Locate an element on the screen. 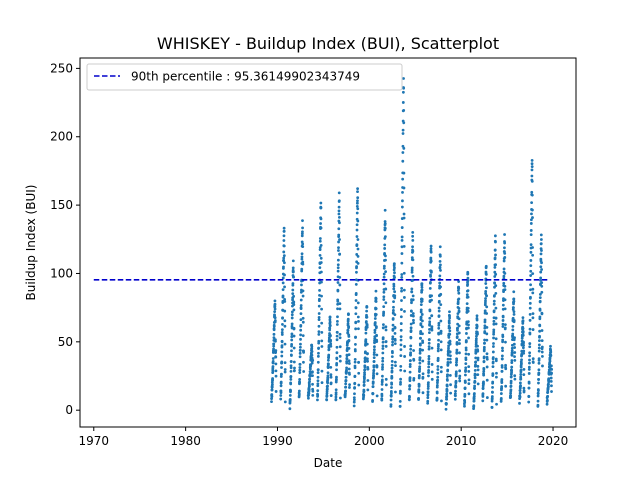 This screenshot has width=640, height=480. x-tick-label: 2010 is located at coordinates (461, 441).